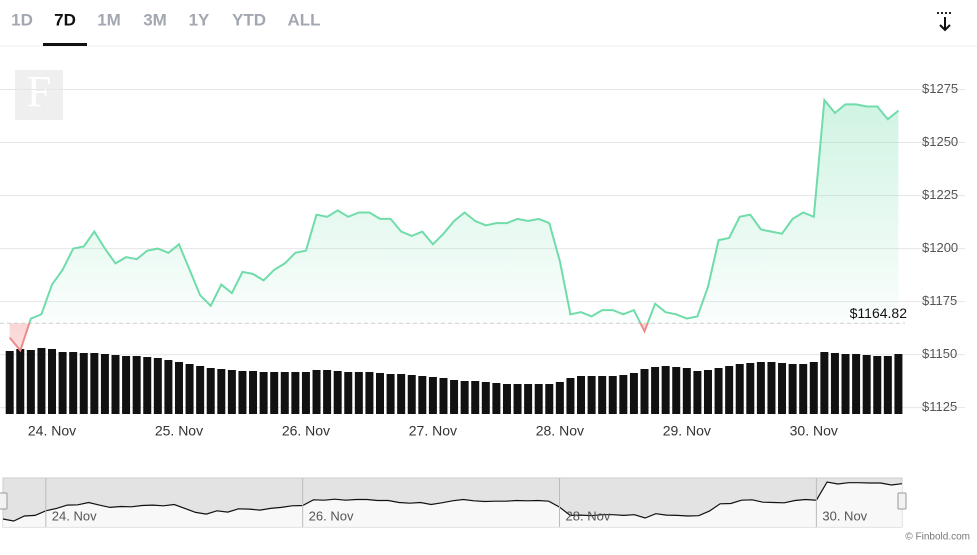 This screenshot has height=555, width=977. I want to click on tab: 1M, so click(109, 19).